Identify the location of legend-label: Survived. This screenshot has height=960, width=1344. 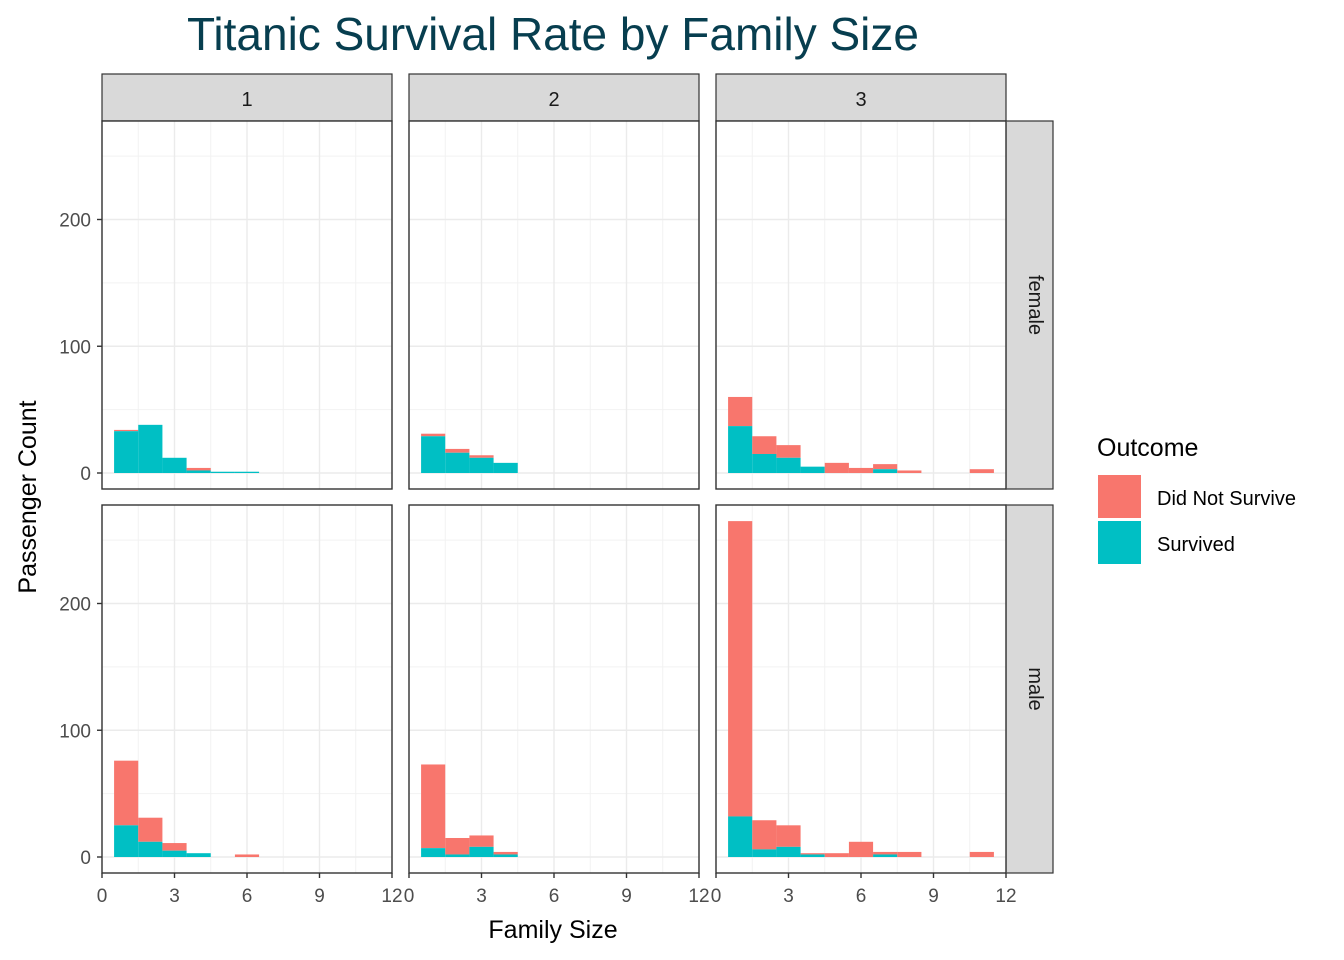
(1196, 545).